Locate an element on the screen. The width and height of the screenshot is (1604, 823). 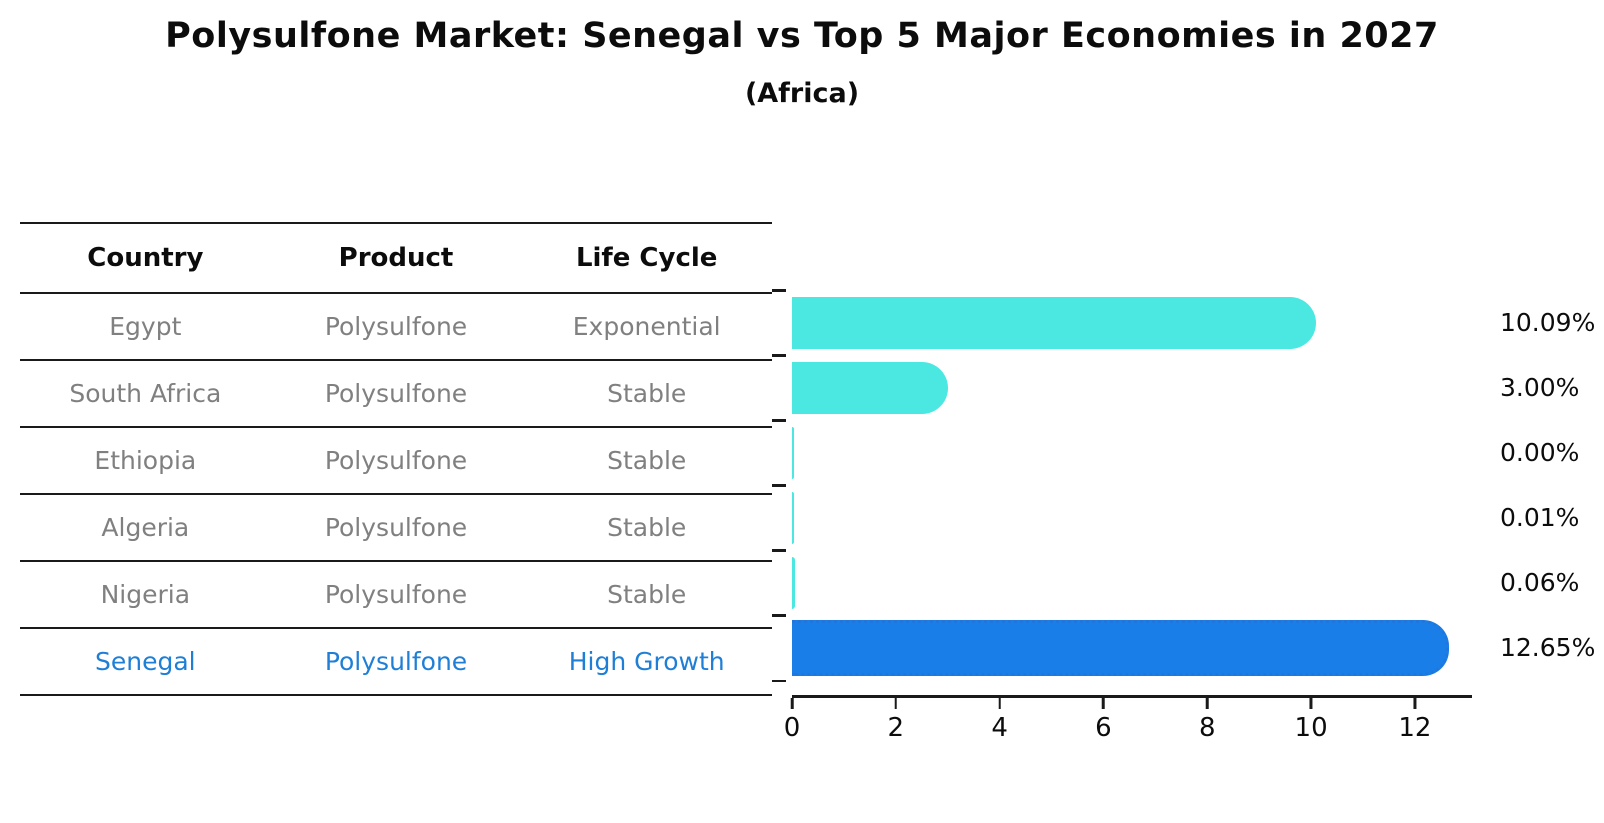
x-tick-6: 6 is located at coordinates (1103, 720).